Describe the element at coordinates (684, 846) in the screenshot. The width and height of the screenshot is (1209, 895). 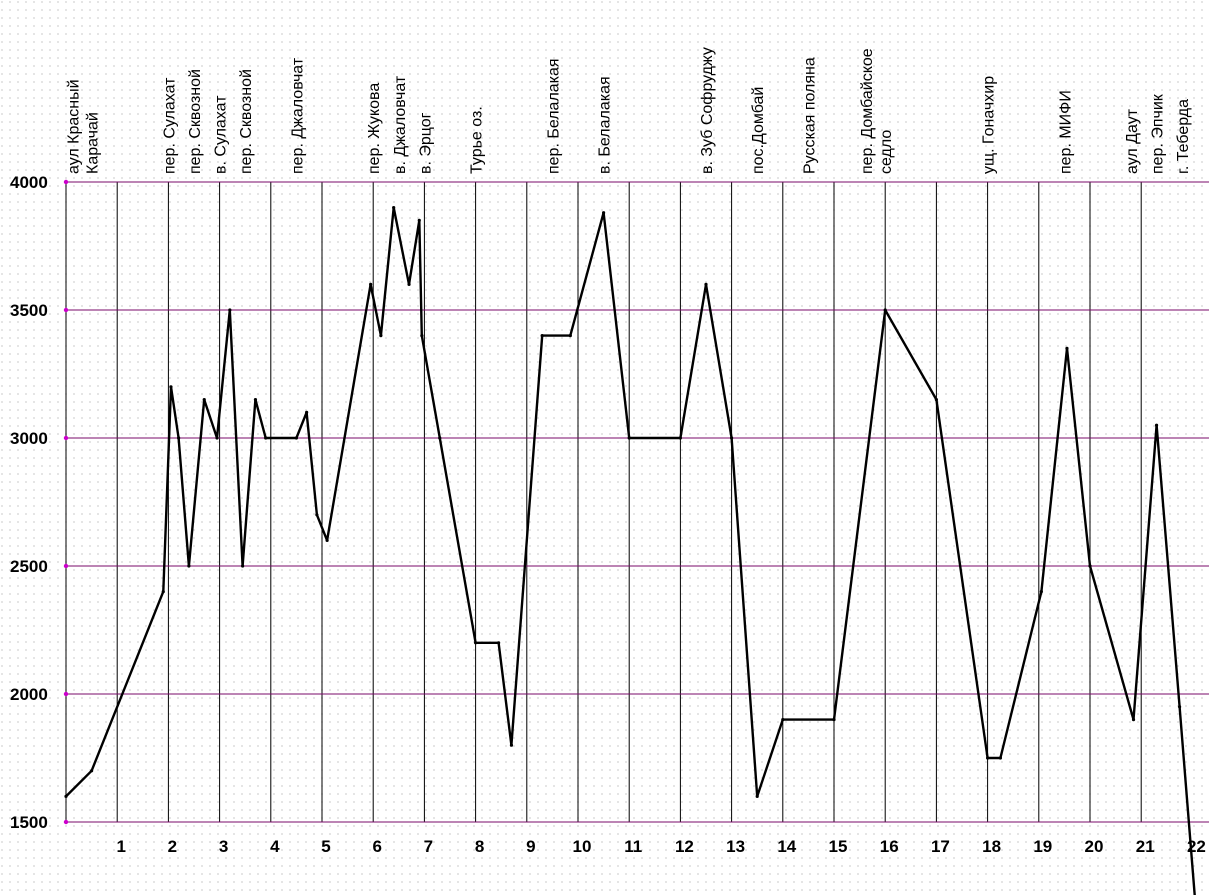
I see `x-tick-label: 12` at that location.